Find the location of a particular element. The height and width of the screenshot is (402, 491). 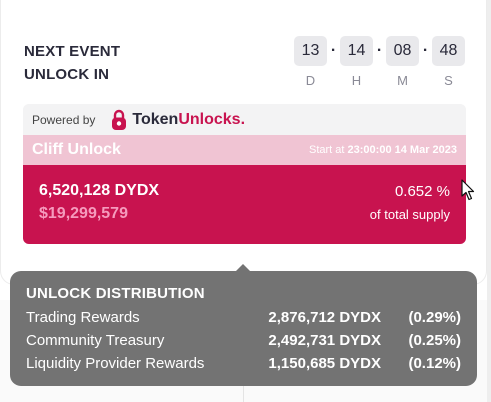

distribution-percent: (0.29%) is located at coordinates (434, 317).